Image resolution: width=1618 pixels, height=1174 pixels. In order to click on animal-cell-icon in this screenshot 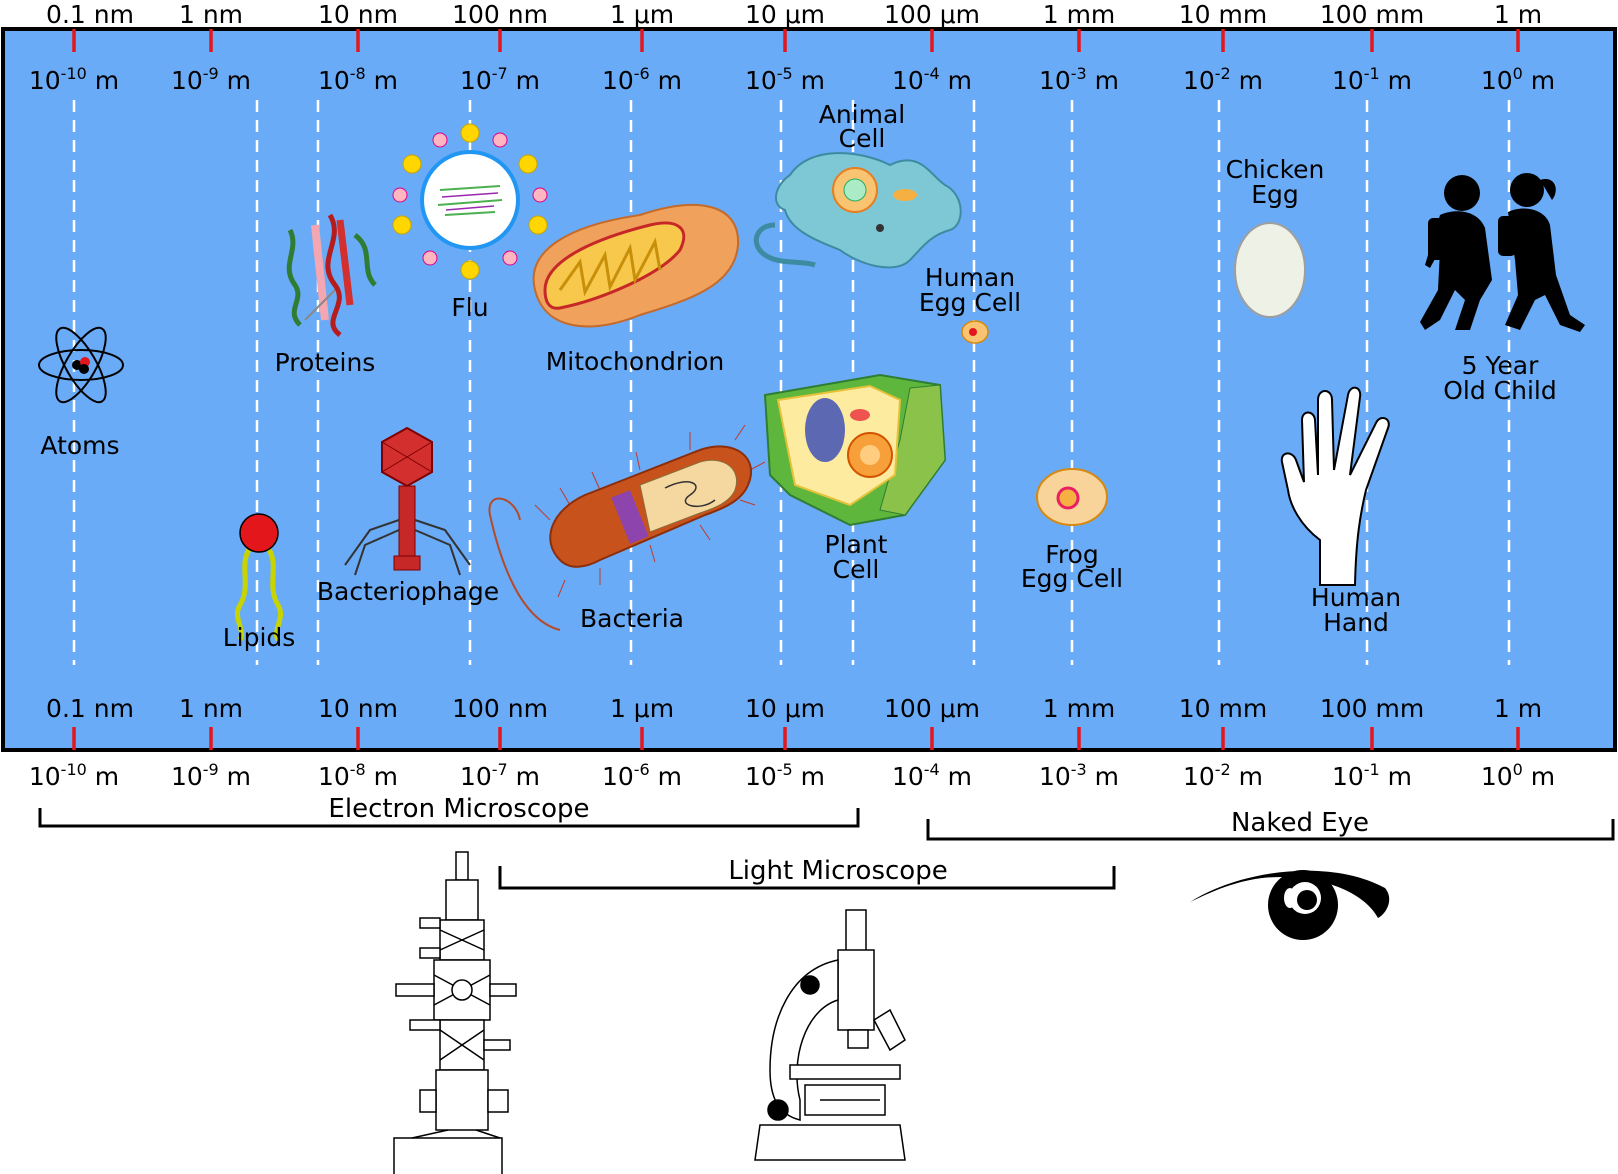, I will do `click(857, 210)`.